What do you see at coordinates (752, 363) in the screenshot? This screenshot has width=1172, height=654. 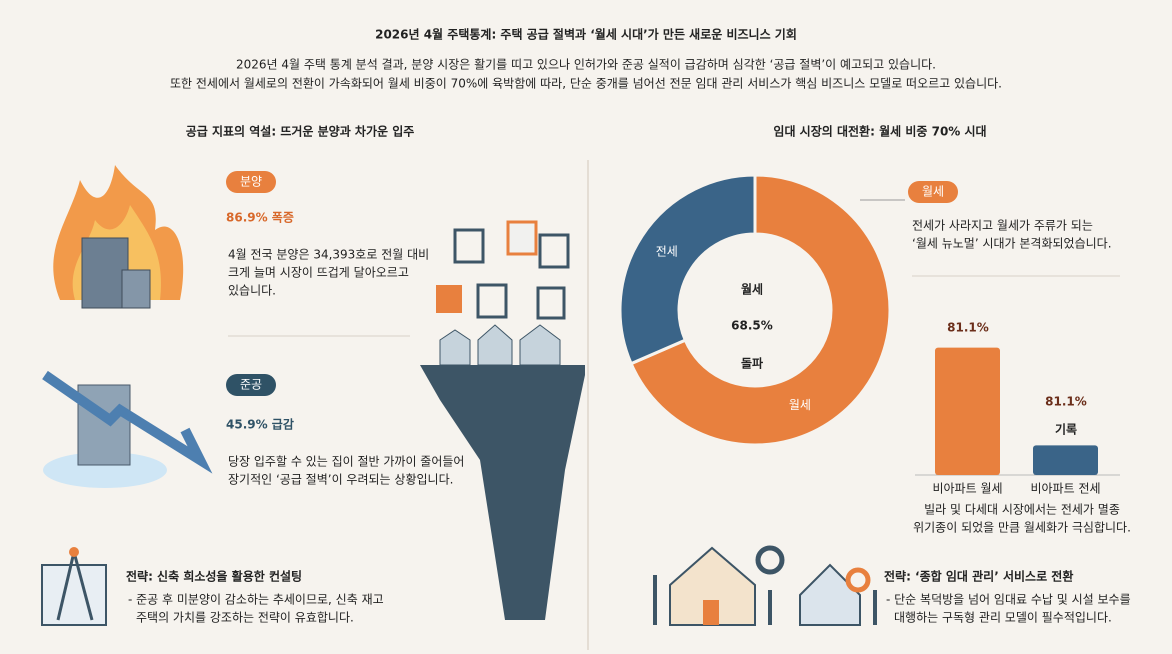 I see `donut-center-label: 돌파` at bounding box center [752, 363].